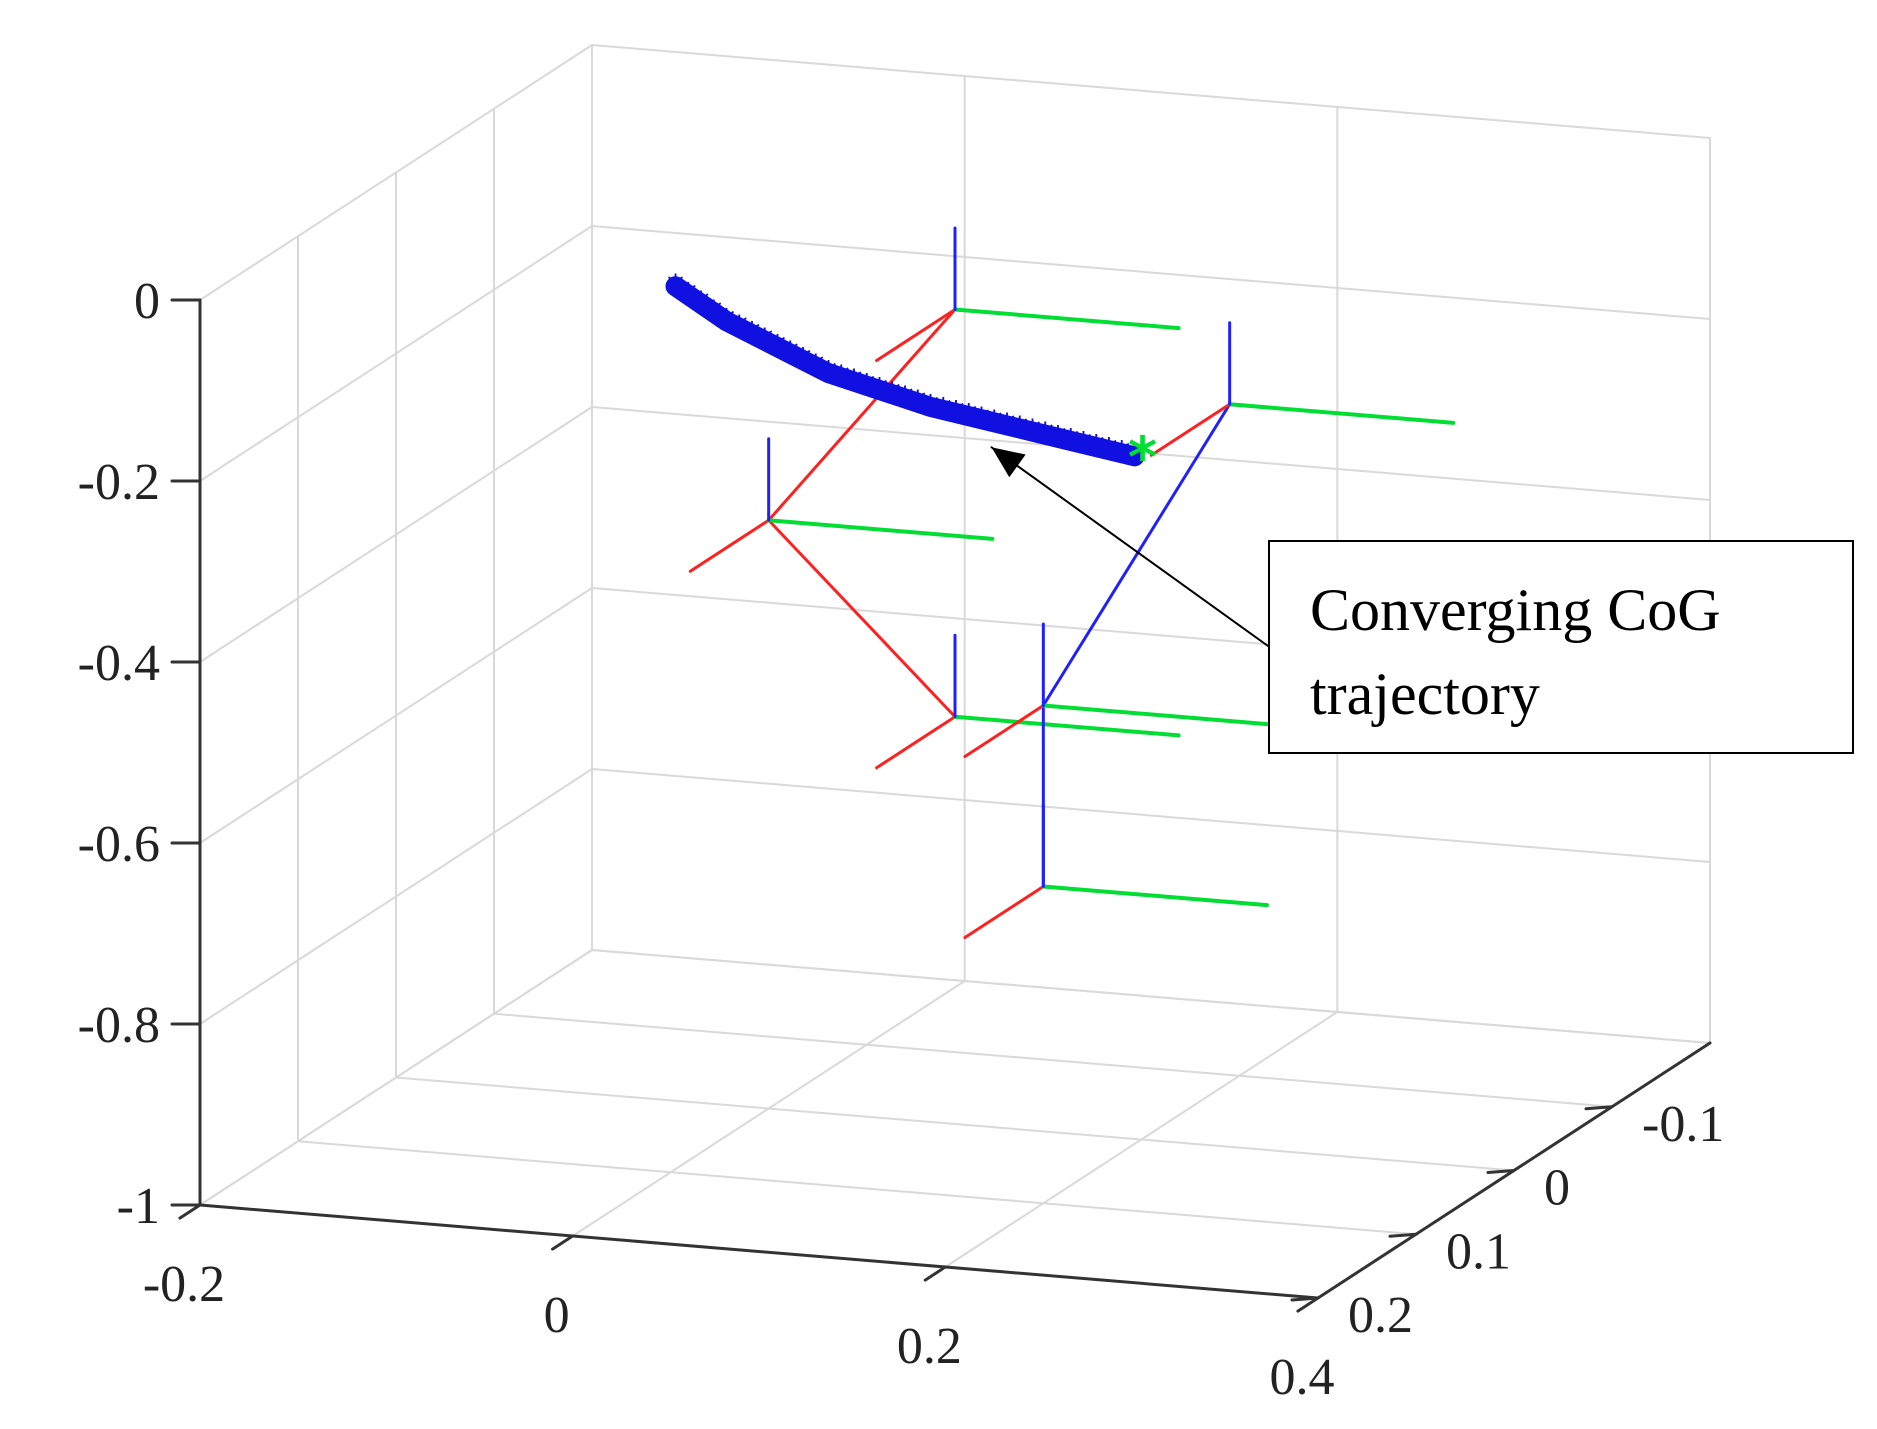  What do you see at coordinates (1478, 1251) in the screenshot?
I see `y-tick-label: 0.1` at bounding box center [1478, 1251].